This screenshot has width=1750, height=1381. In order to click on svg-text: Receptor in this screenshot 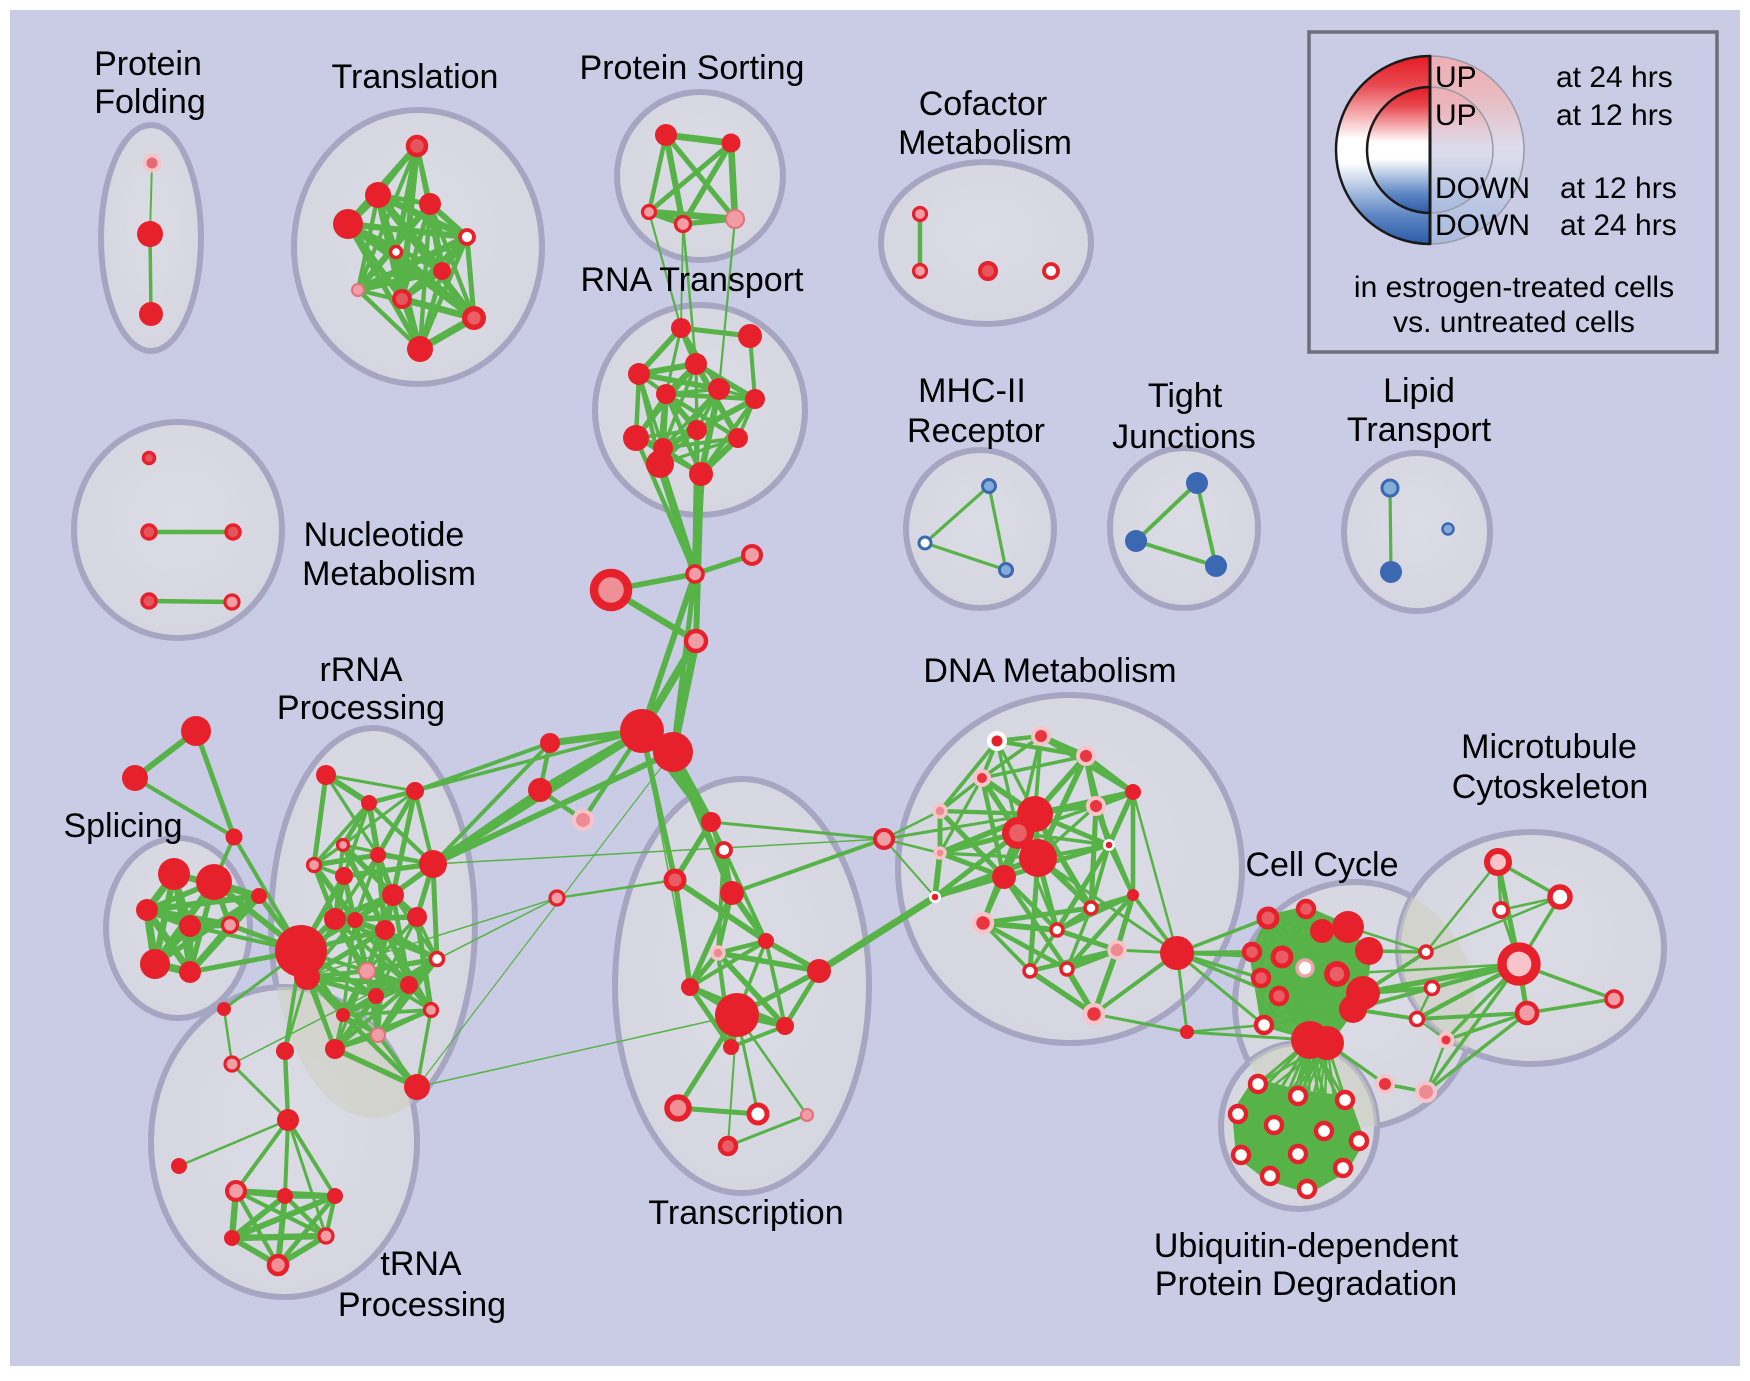, I will do `click(976, 431)`.